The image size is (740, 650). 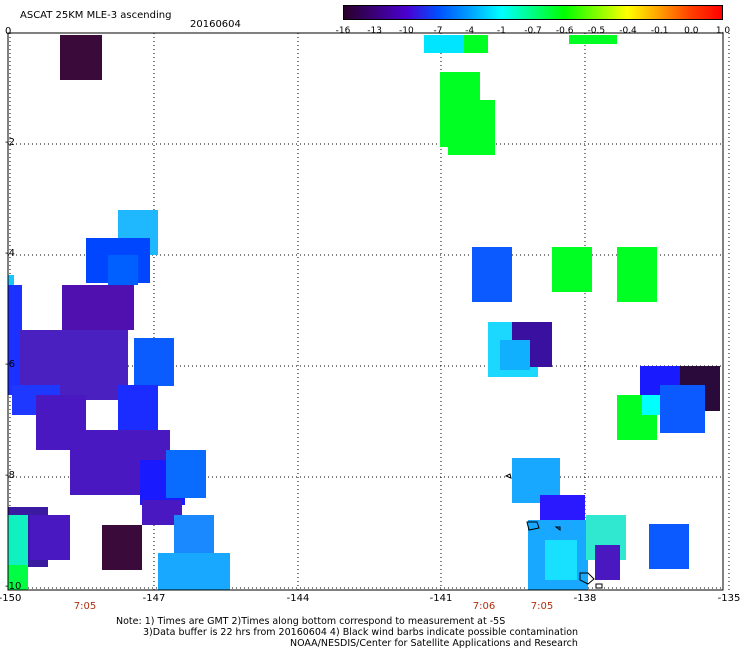 What do you see at coordinates (533, 12) in the screenshot?
I see `color-scale-bar` at bounding box center [533, 12].